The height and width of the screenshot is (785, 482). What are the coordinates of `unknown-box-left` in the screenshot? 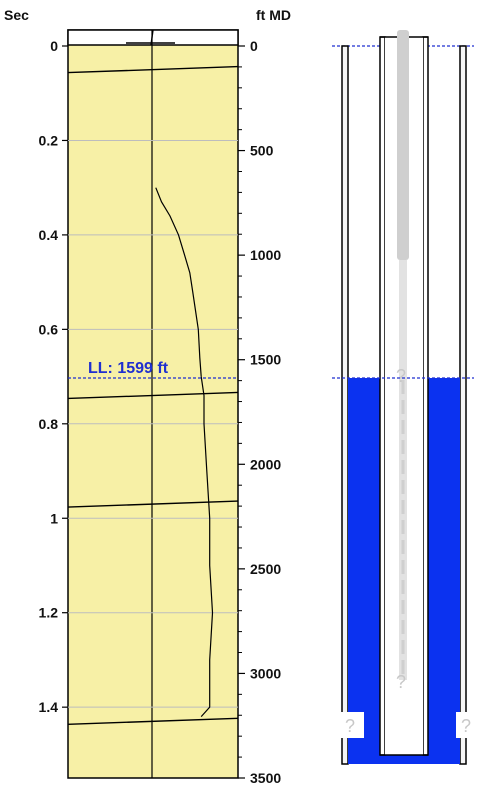 It's located at (352, 725).